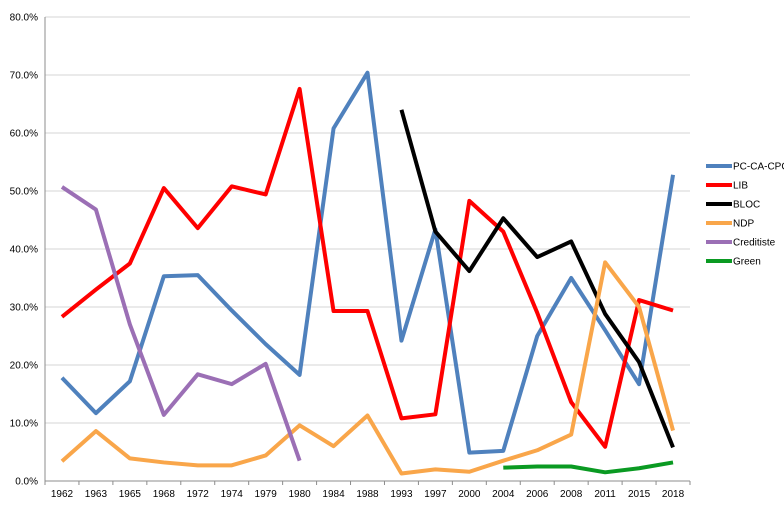 Image resolution: width=784 pixels, height=522 pixels. Describe the element at coordinates (743, 224) in the screenshot. I see `legend-label: NDP` at that location.